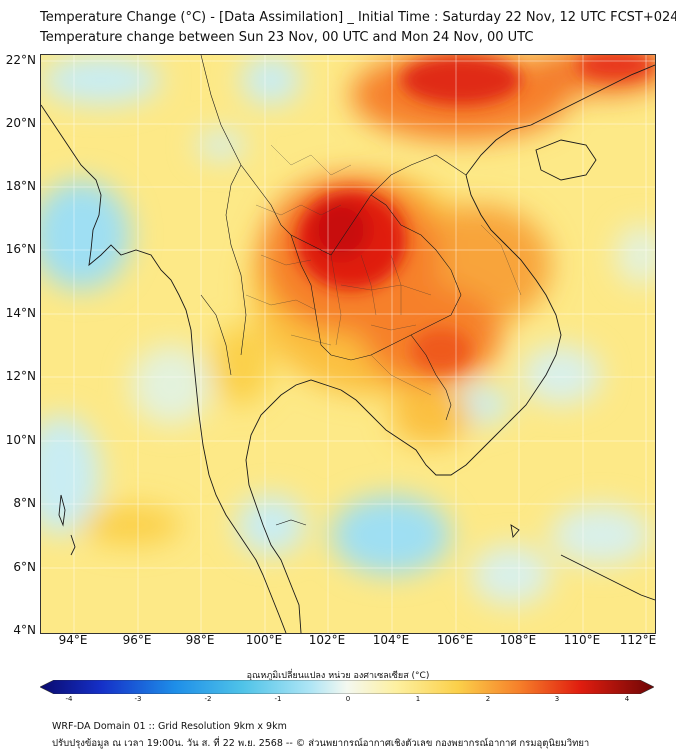 This screenshot has height=756, width=676. What do you see at coordinates (137, 640) in the screenshot?
I see `lon-label: 96°E` at bounding box center [137, 640].